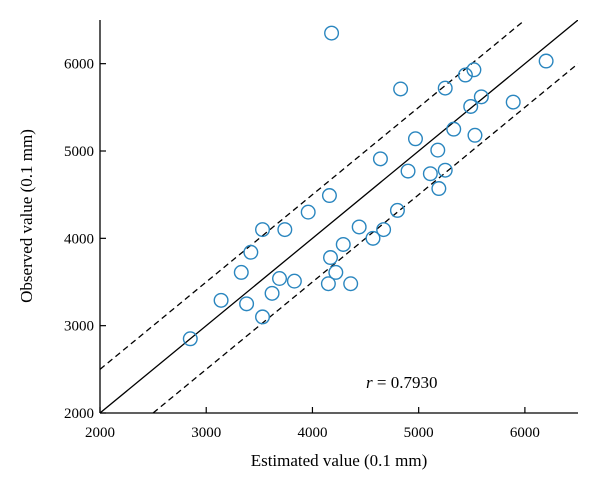 The image size is (600, 490). What do you see at coordinates (100, 433) in the screenshot?
I see `x-tick-label: 2000` at bounding box center [100, 433].